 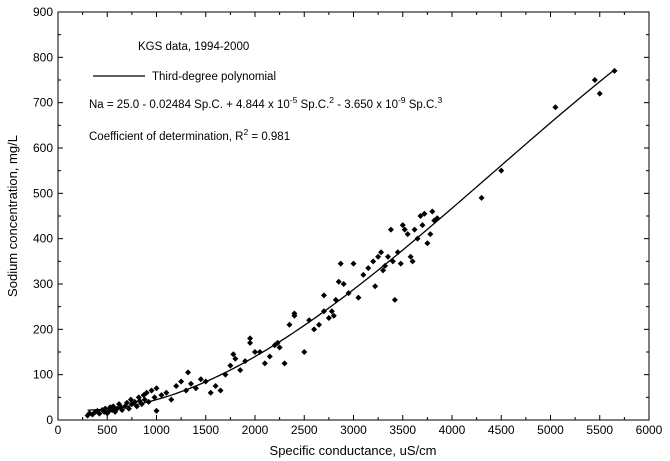 I want to click on y-tick-label: 200, so click(x=43, y=329).